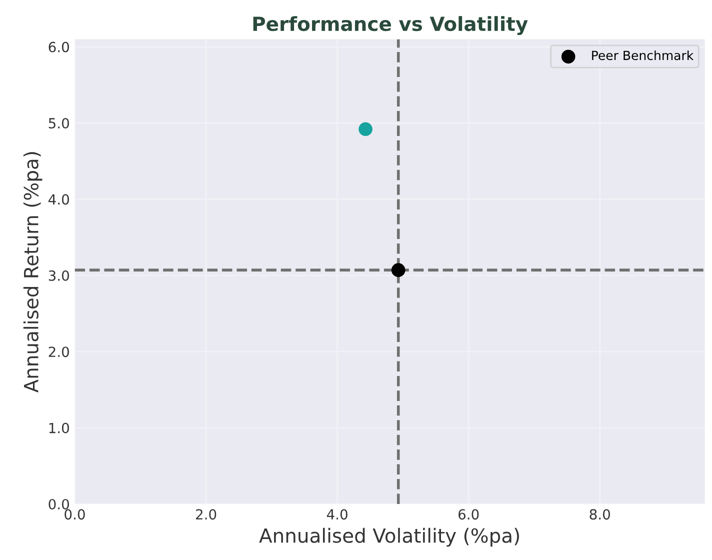 The width and height of the screenshot is (712, 560). What do you see at coordinates (643, 55) in the screenshot?
I see `legend-label: Peer Benchmark` at bounding box center [643, 55].